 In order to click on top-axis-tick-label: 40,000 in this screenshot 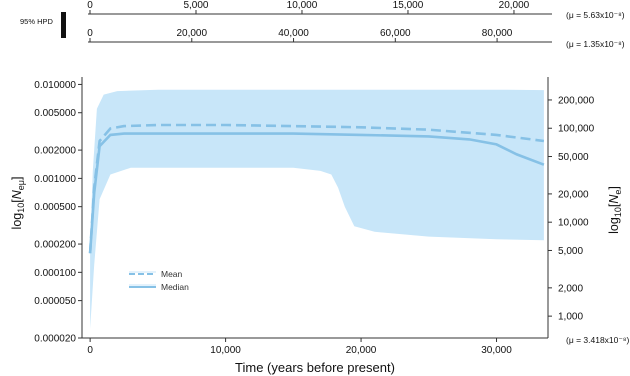, I will do `click(293, 33)`.